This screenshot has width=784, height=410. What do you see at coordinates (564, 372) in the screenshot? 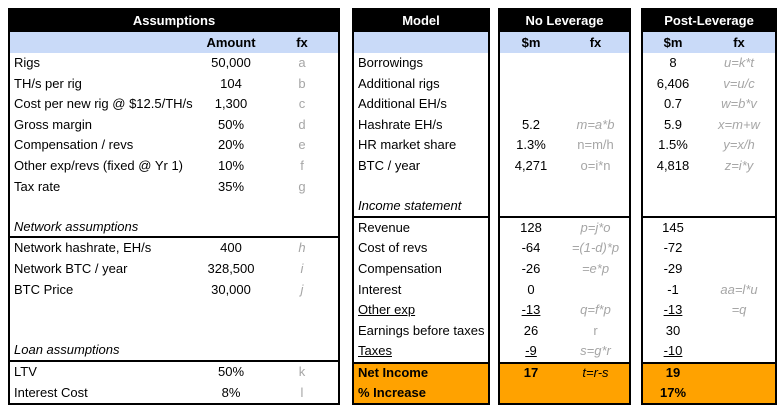
I see `net-income-row: 17 t=r-s` at bounding box center [564, 372].